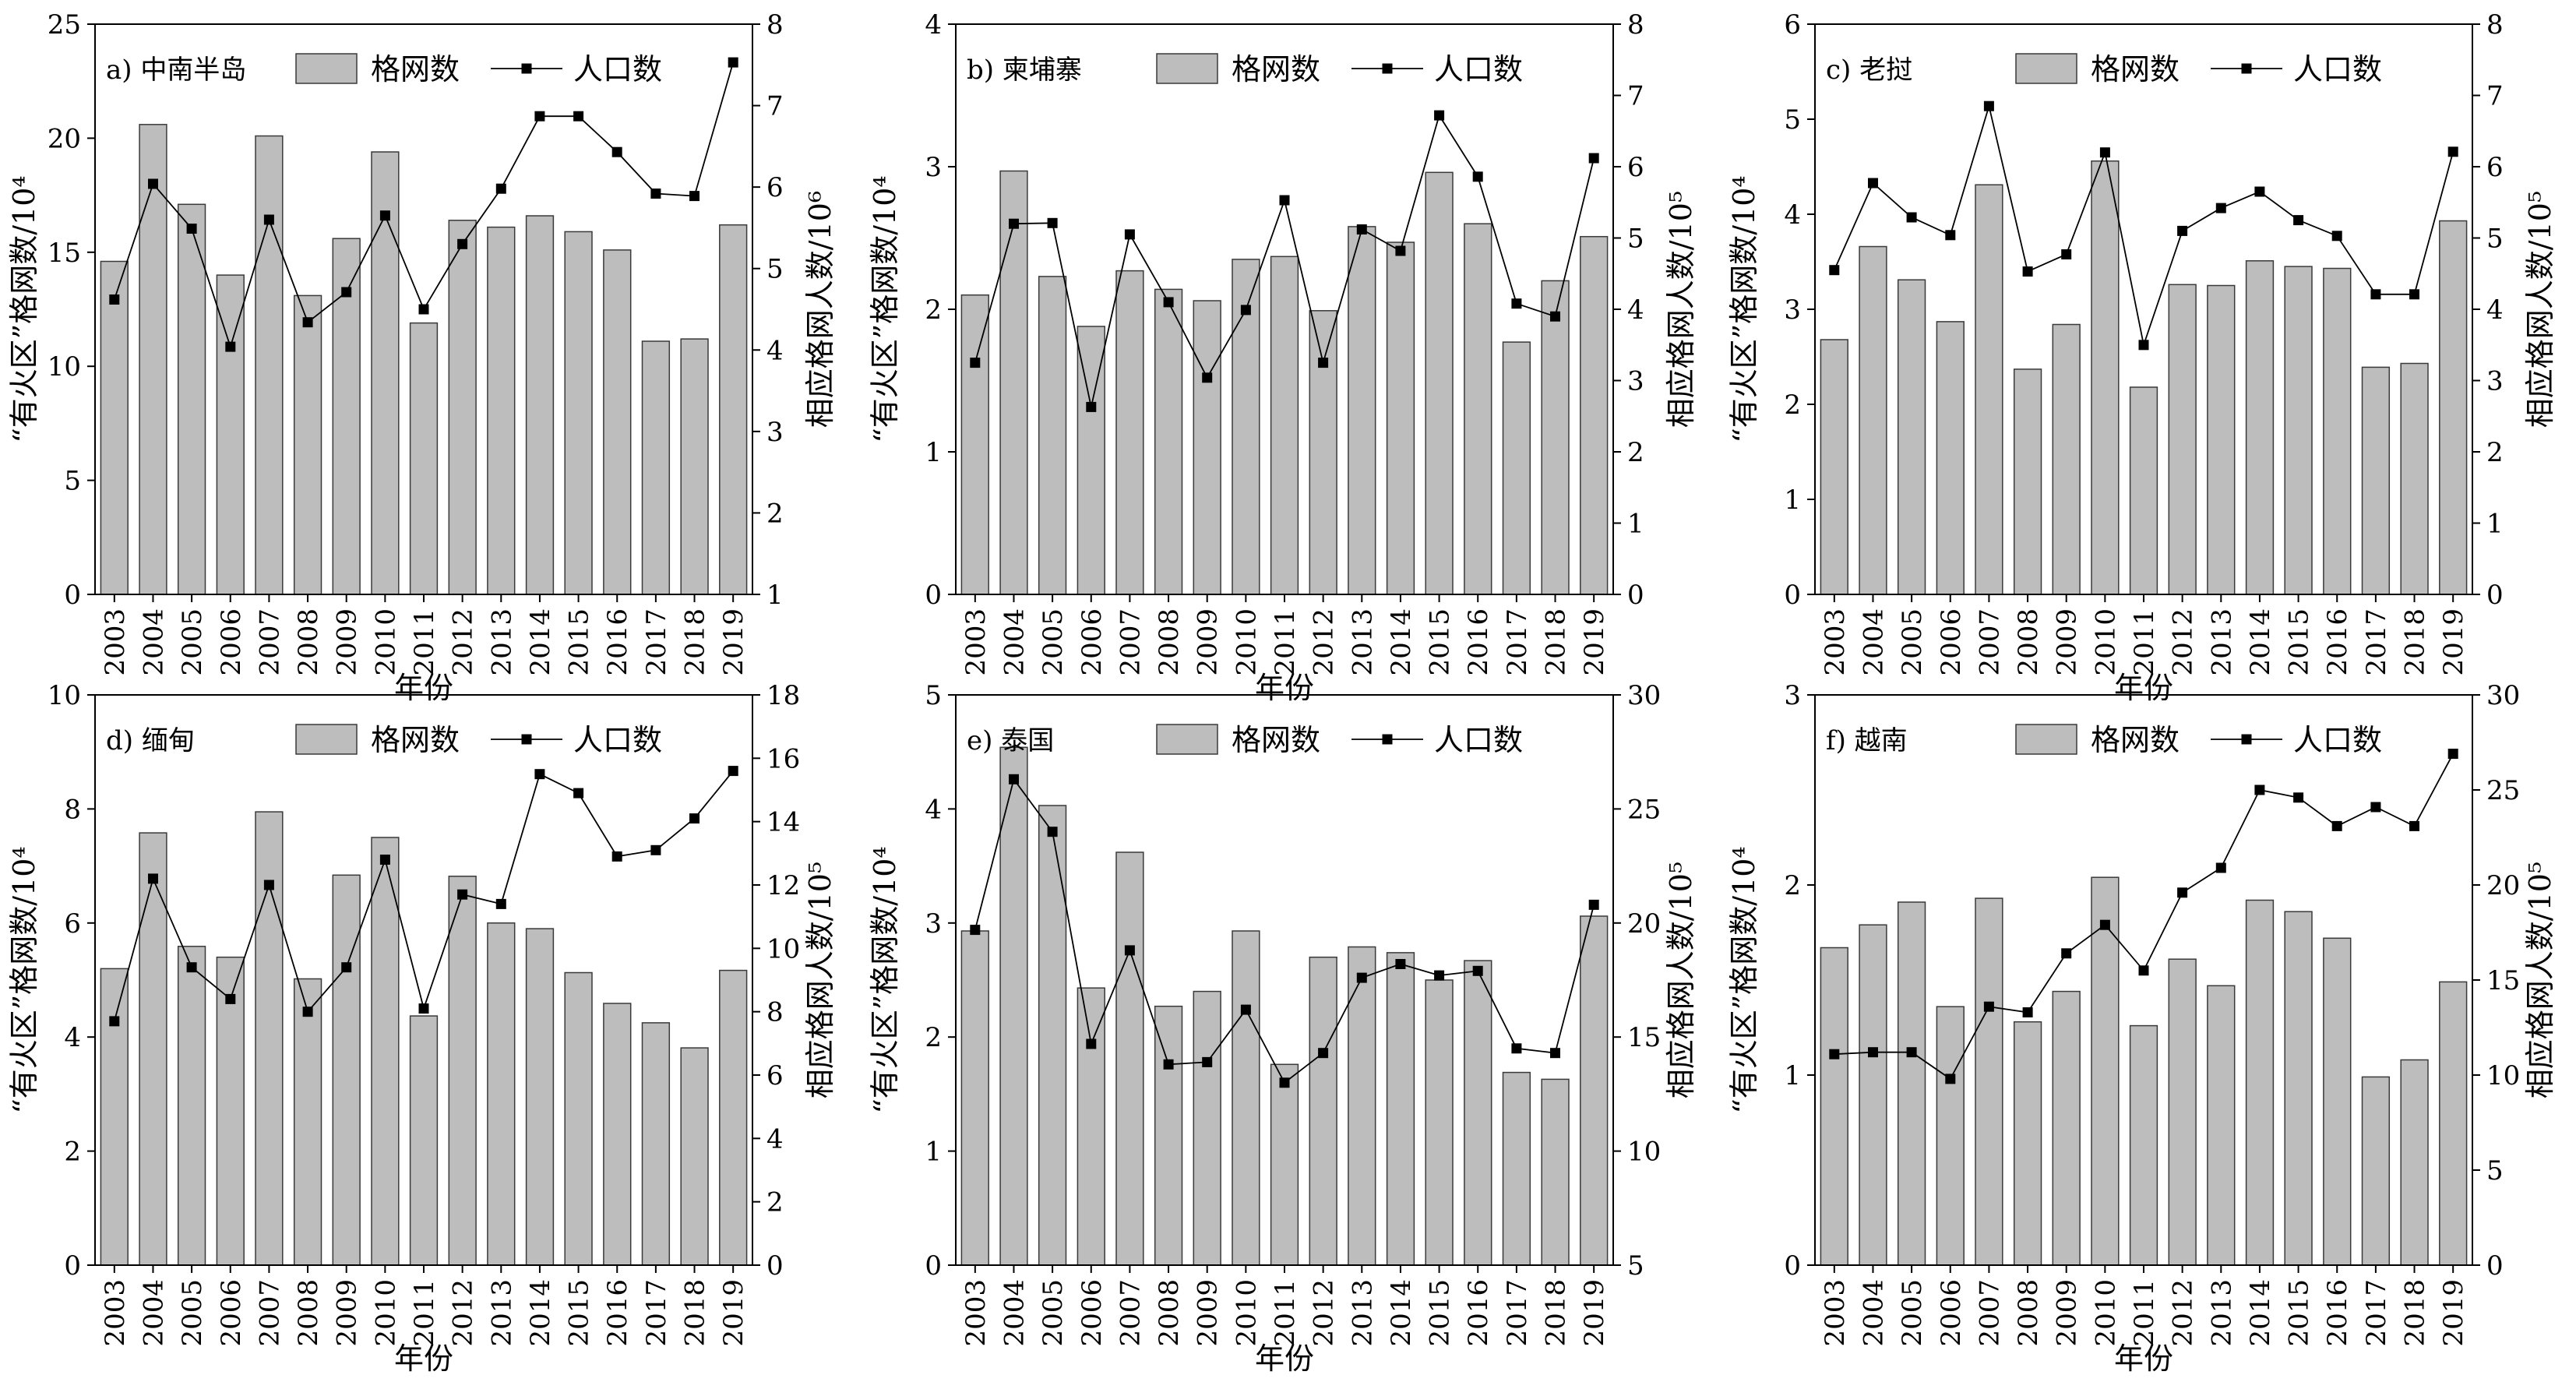 This screenshot has width=2576, height=1382. I want to click on x-tick-label: 2006, so click(231, 1313).